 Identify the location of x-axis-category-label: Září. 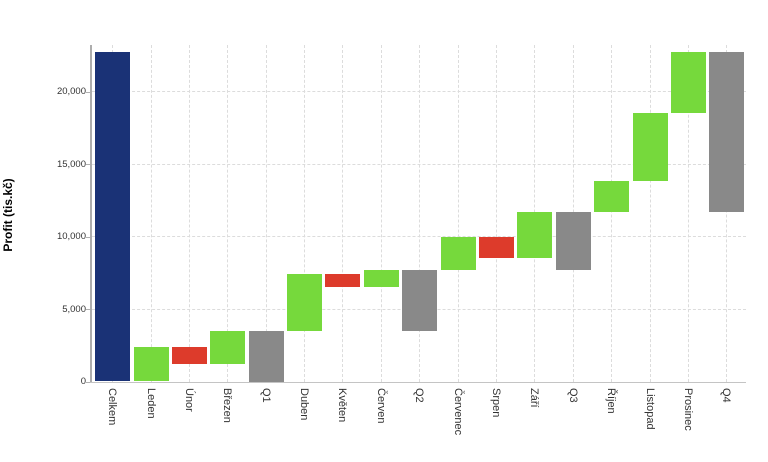
(534, 398).